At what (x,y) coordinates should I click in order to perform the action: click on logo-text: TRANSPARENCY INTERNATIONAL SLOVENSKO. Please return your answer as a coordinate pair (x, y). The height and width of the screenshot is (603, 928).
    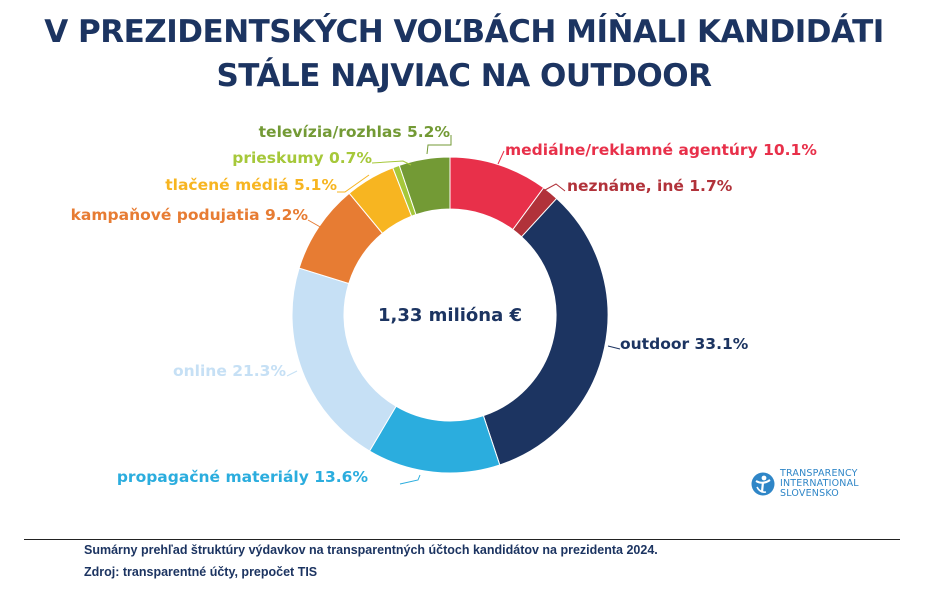
    Looking at the image, I should click on (819, 484).